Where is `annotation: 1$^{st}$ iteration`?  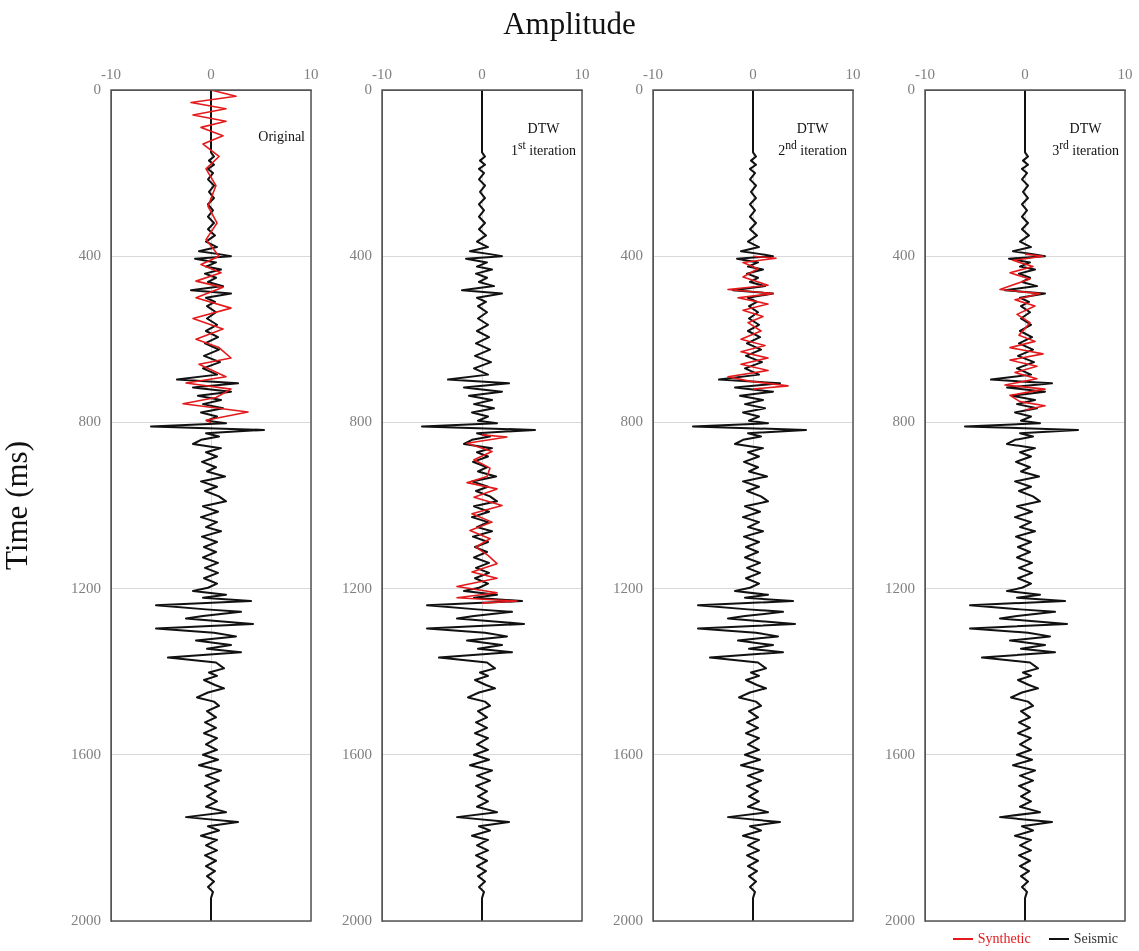
annotation: 1$^{st}$ iteration is located at coordinates (543, 148).